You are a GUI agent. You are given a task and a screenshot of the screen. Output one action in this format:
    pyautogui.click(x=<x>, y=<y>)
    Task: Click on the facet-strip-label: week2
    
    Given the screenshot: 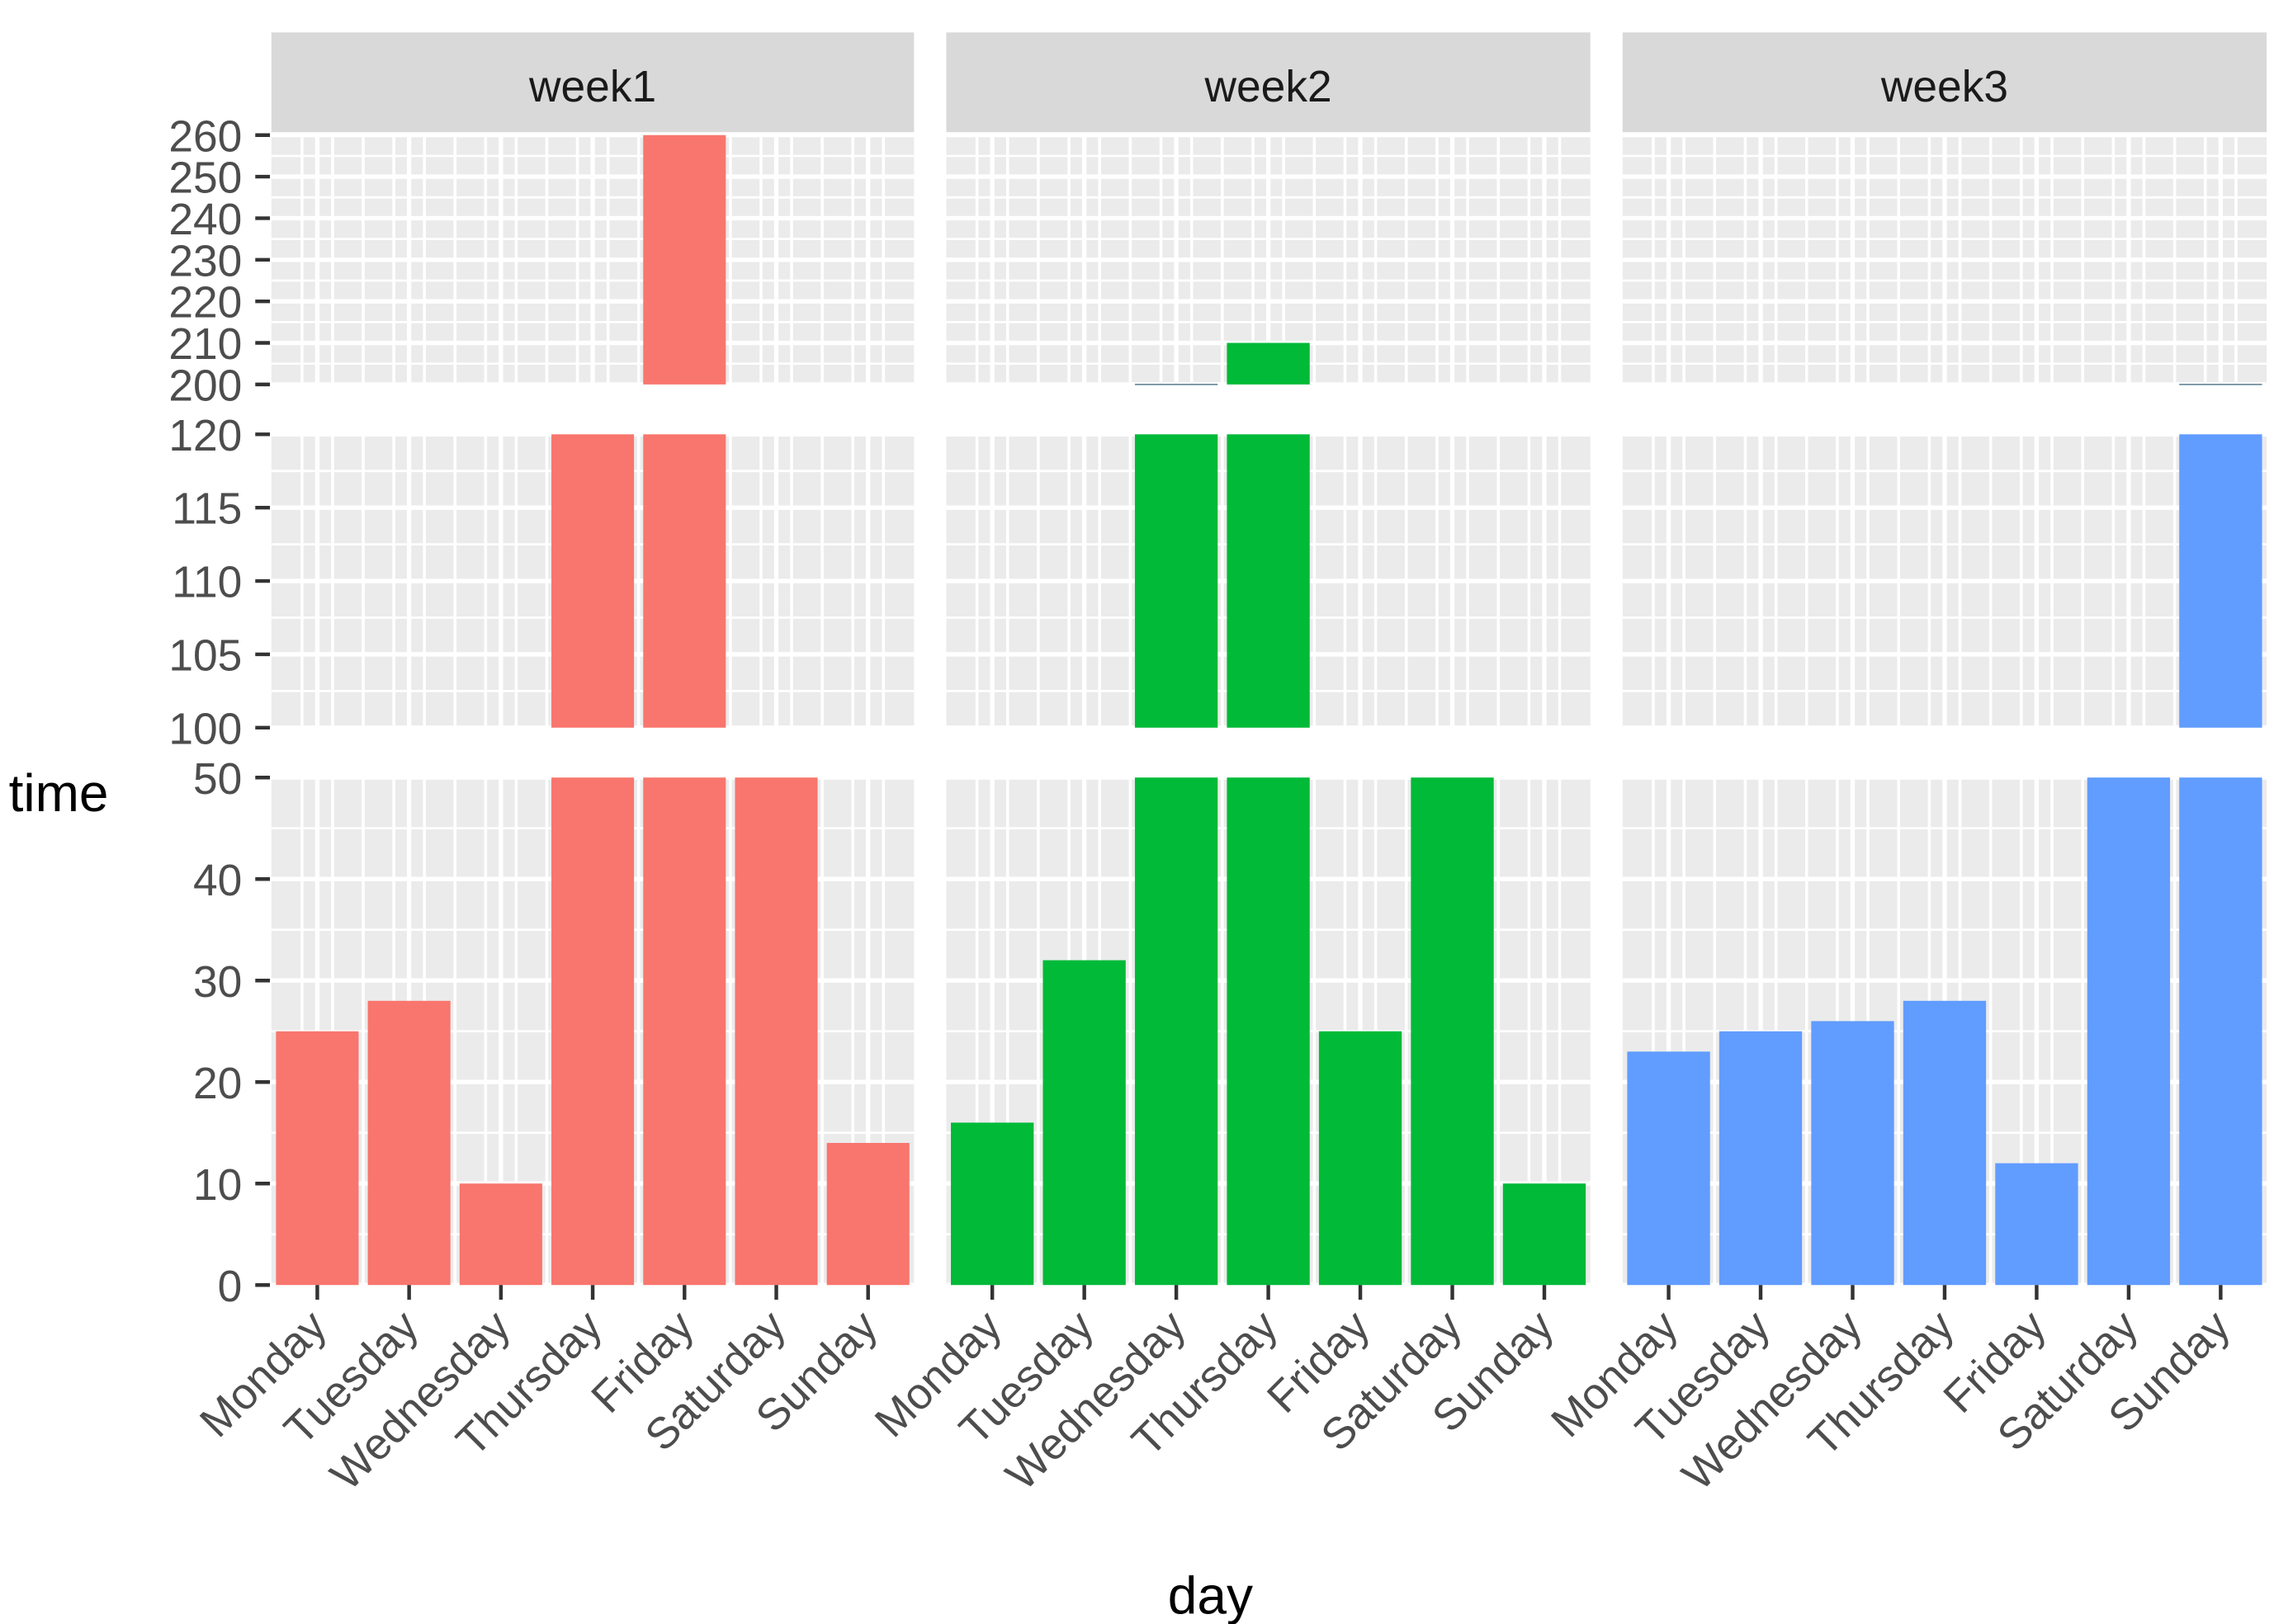 What is the action you would take?
    pyautogui.click(x=1268, y=87)
    